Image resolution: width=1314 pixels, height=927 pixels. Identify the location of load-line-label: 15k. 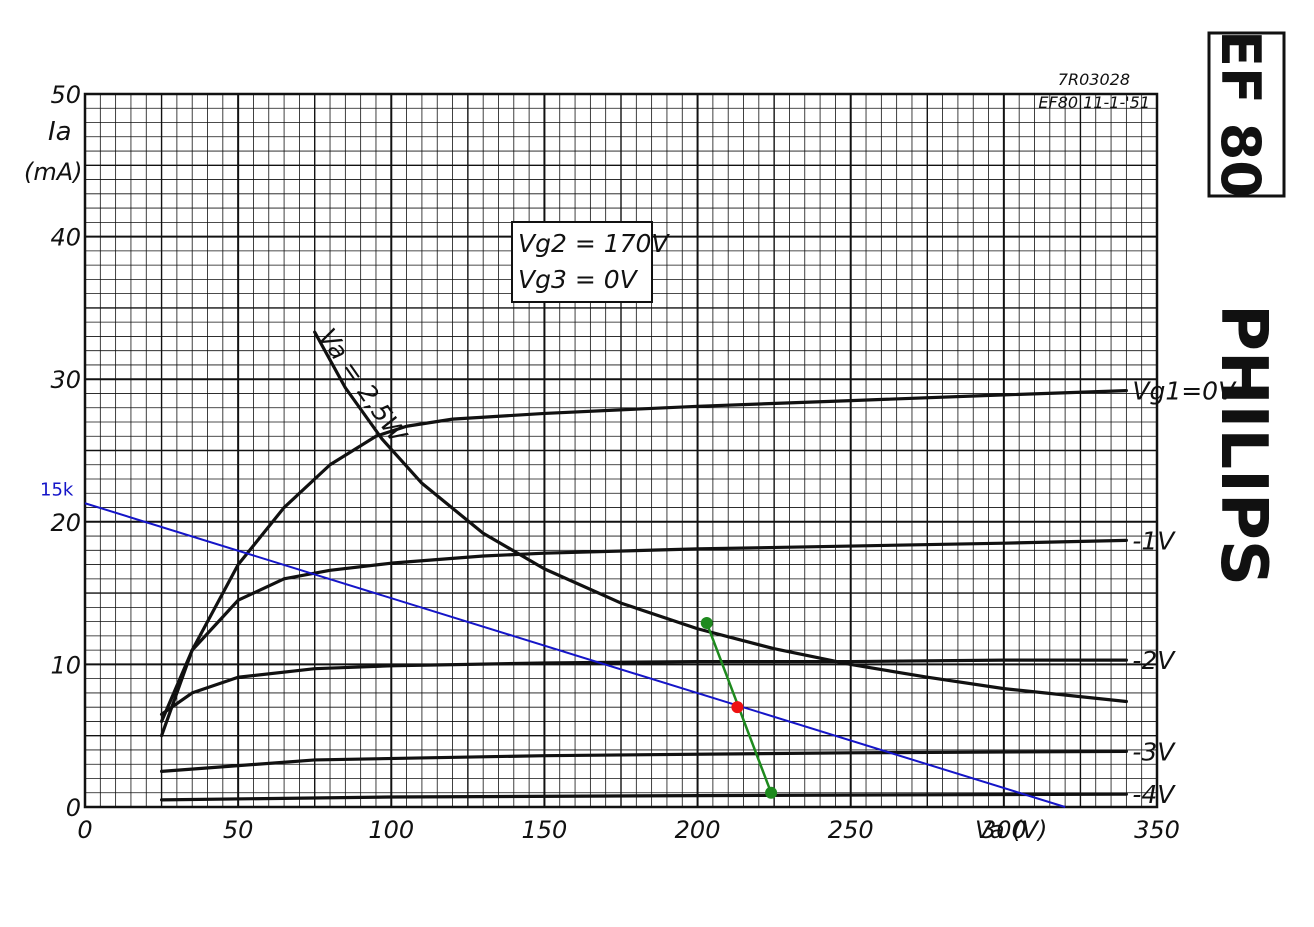
(57, 489).